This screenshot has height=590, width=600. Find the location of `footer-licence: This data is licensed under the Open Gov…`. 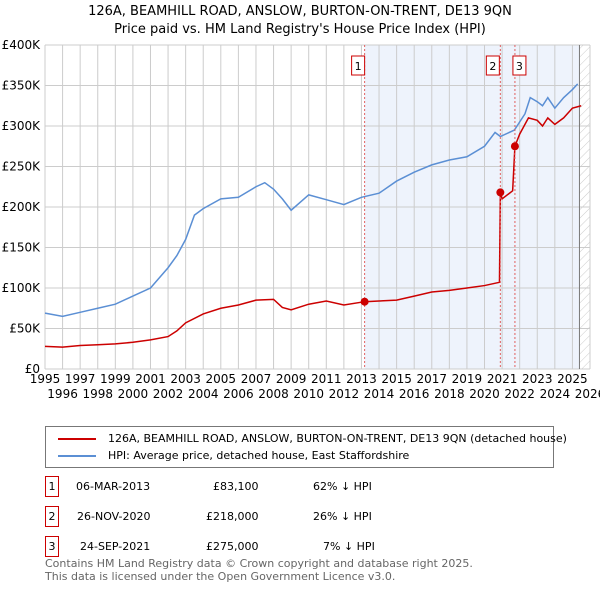

footer-licence: This data is licensed under the Open Gov… is located at coordinates (220, 576).